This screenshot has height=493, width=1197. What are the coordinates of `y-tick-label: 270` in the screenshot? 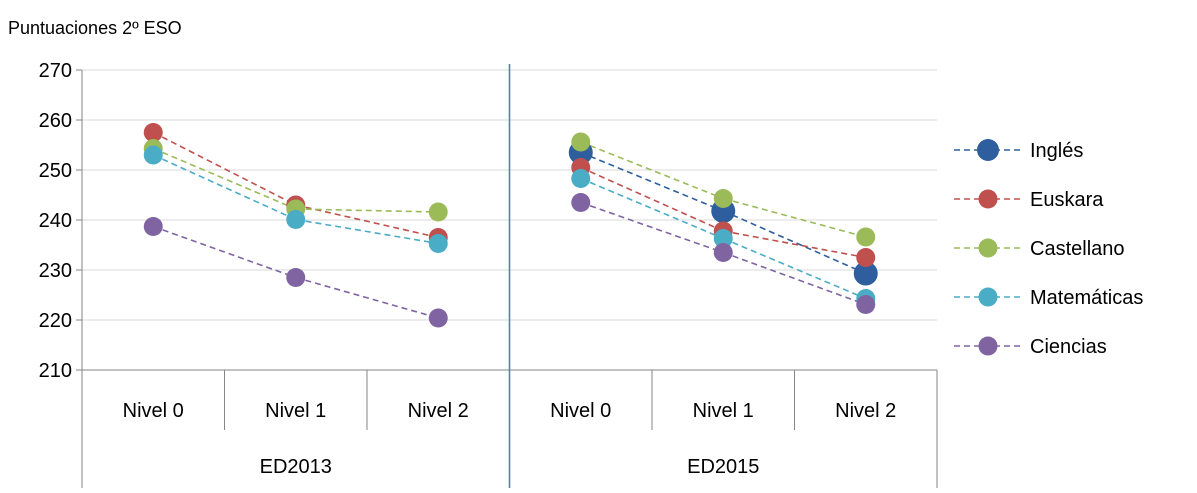 It's located at (55, 71).